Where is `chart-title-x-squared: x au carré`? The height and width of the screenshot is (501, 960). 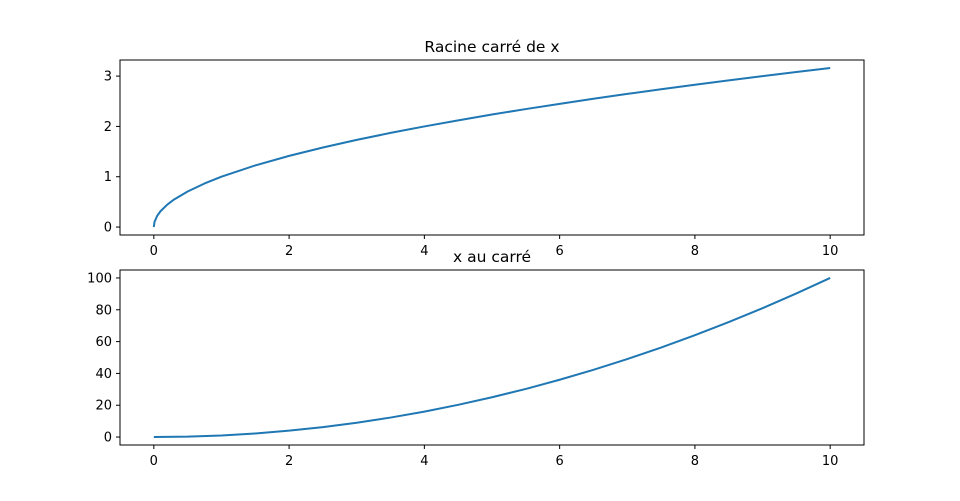 chart-title-x-squared: x au carré is located at coordinates (492, 257).